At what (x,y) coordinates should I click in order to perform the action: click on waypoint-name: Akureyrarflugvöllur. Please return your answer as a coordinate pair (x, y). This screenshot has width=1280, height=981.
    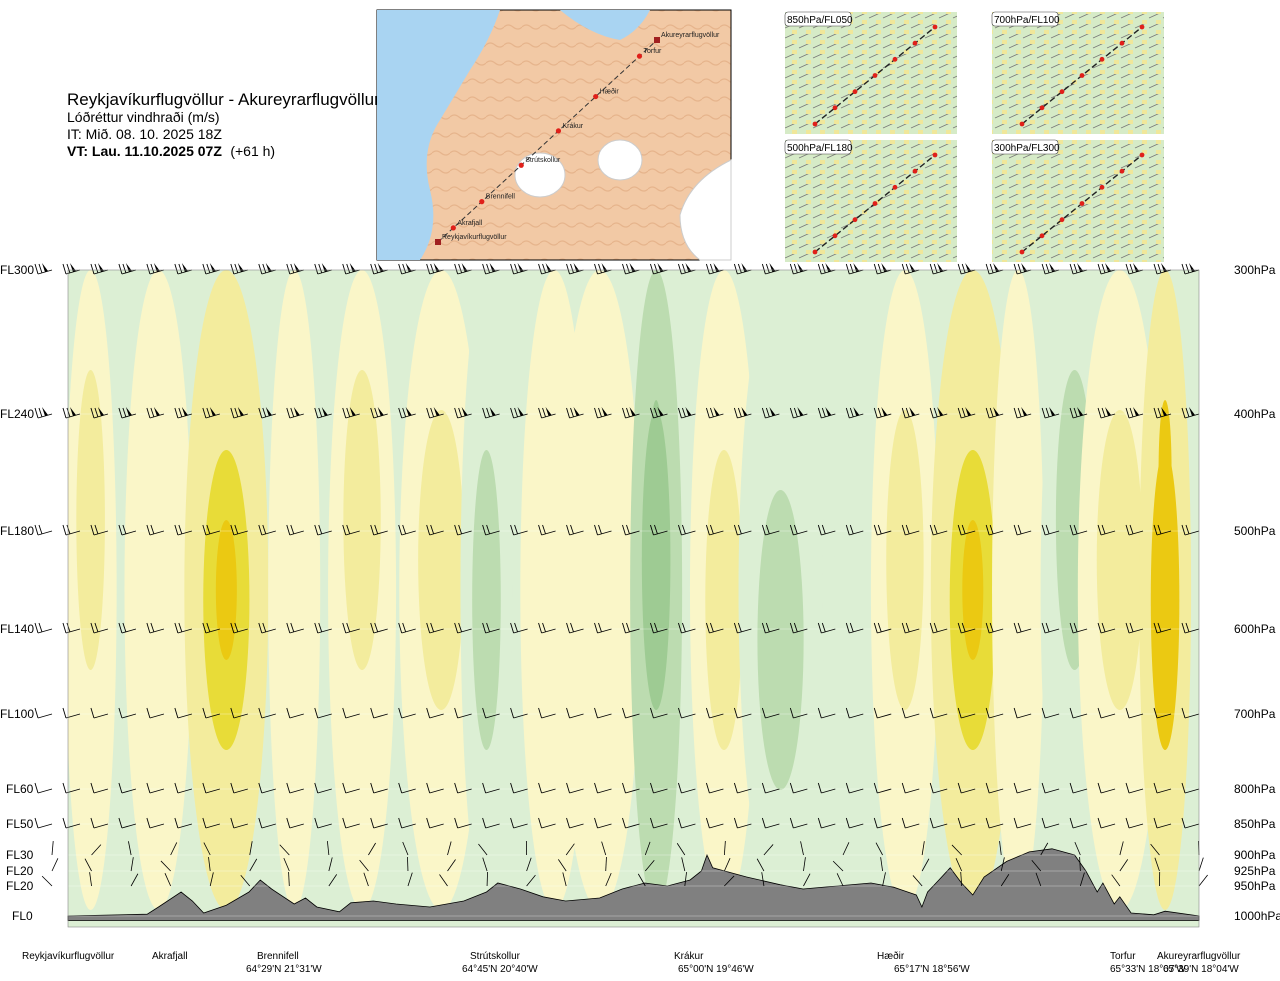
    Looking at the image, I should click on (1199, 956).